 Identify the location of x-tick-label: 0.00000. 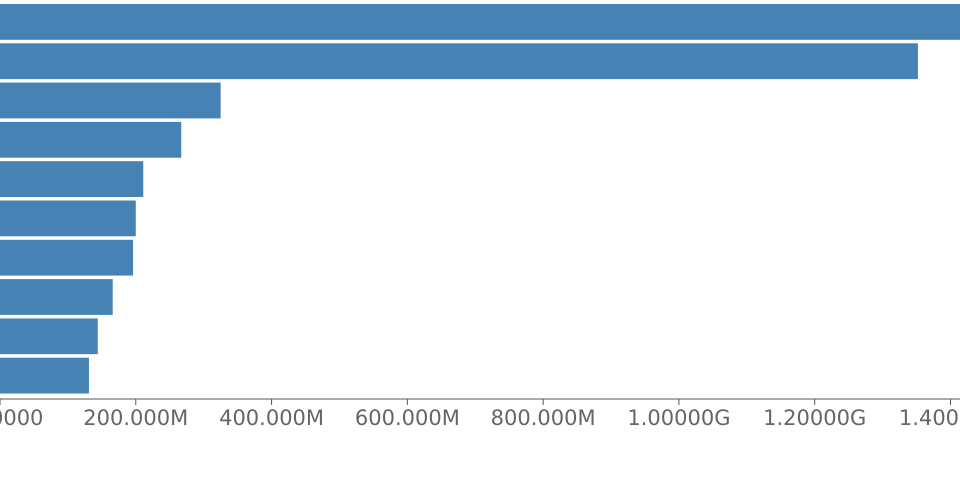
(21, 418).